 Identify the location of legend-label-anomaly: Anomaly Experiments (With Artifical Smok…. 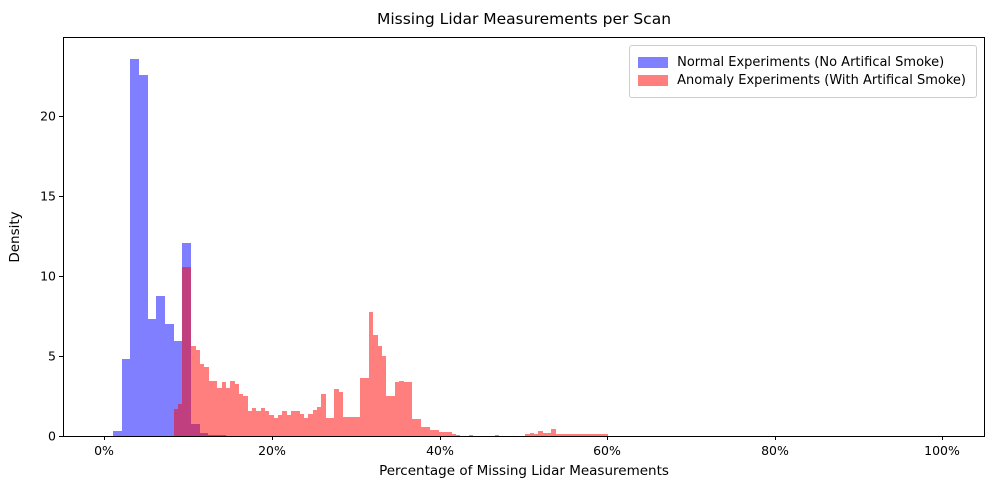
(821, 80).